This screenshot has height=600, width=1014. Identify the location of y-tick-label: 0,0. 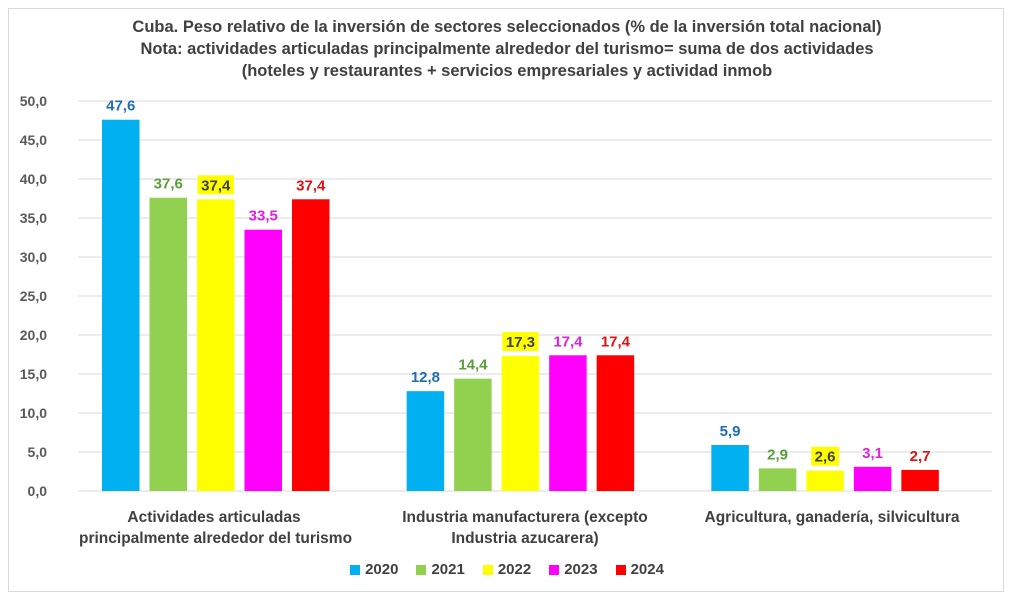
(38, 491).